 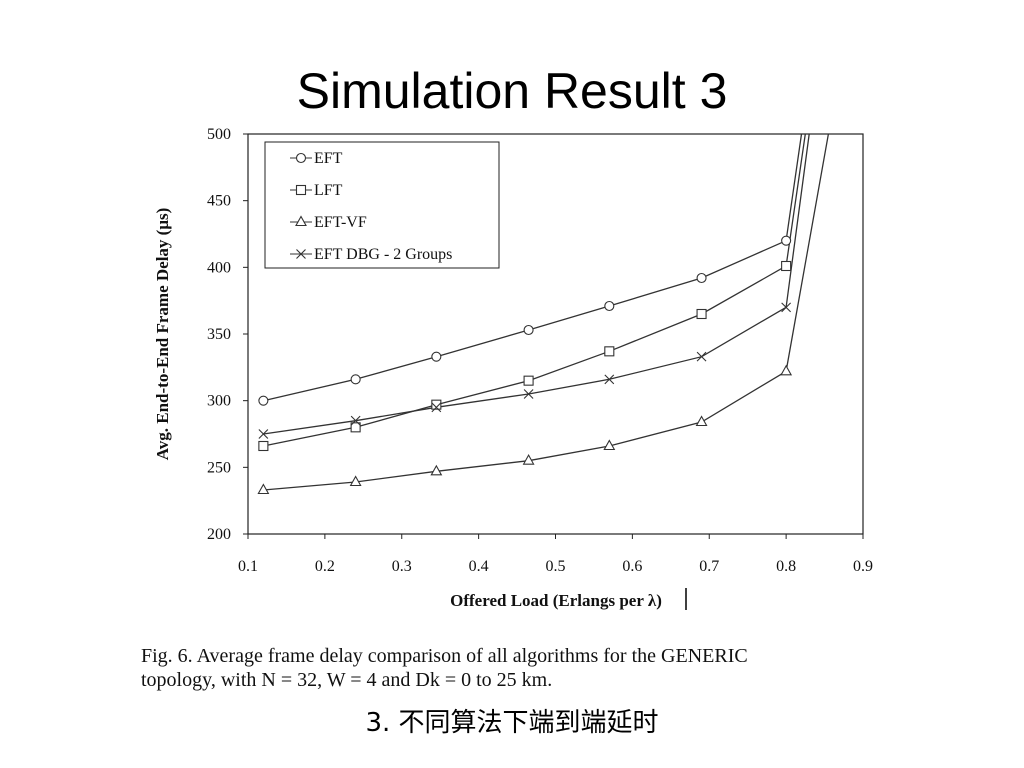 What do you see at coordinates (219, 467) in the screenshot?
I see `y-tick-label: 250` at bounding box center [219, 467].